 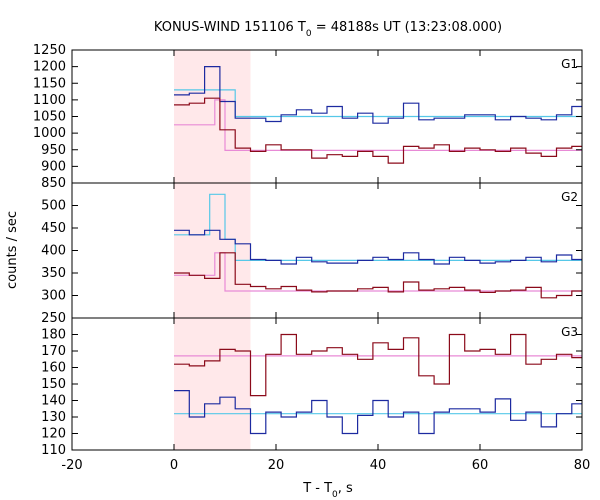 I want to click on y-tick-label: 120, so click(x=53, y=434).